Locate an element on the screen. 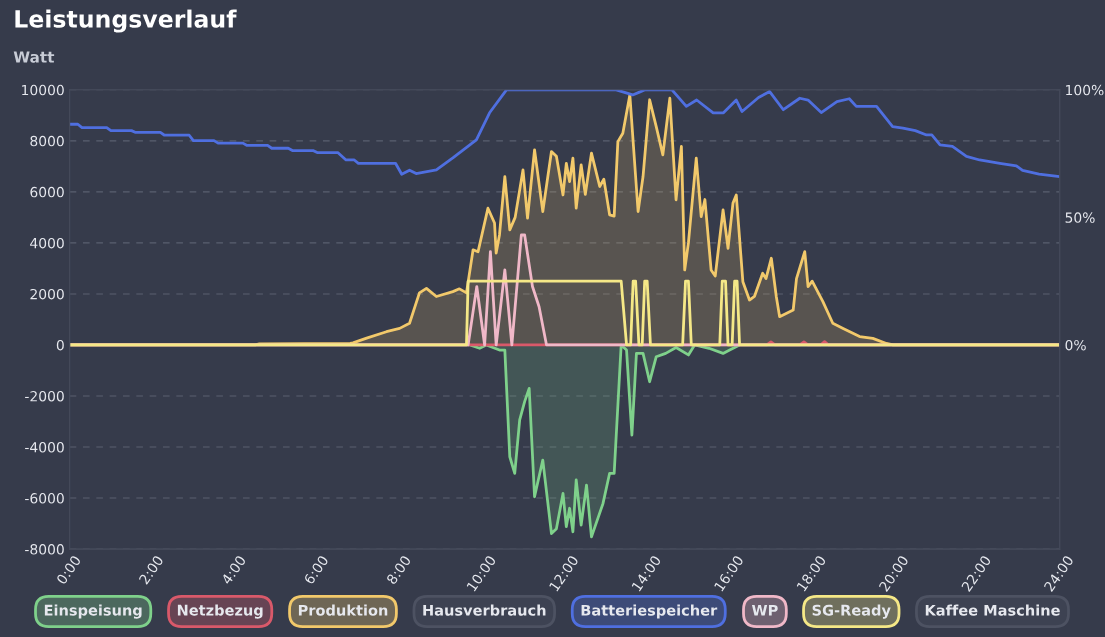  y-tick-label: 0 is located at coordinates (60, 345).